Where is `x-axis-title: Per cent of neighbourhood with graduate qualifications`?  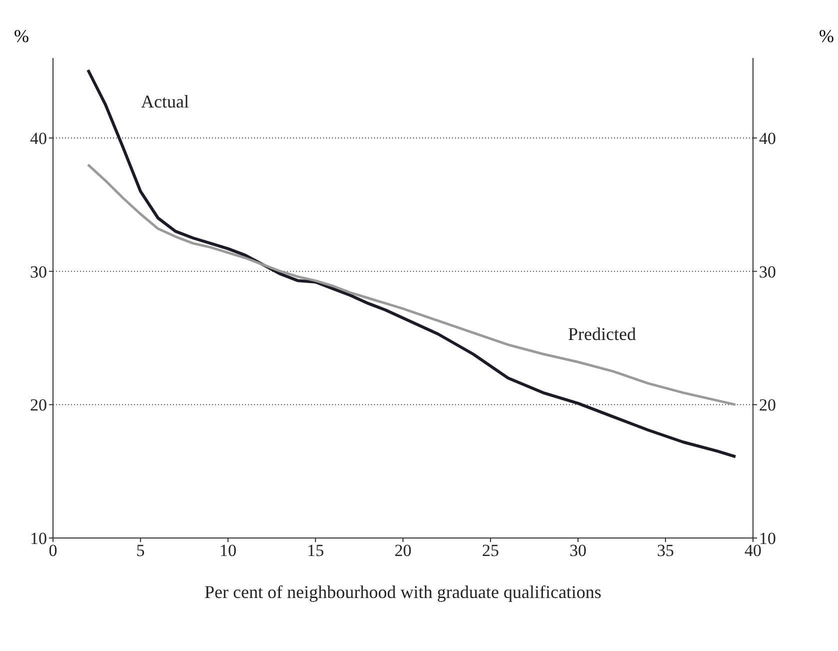 x-axis-title: Per cent of neighbourhood with graduate qualifications is located at coordinates (403, 592).